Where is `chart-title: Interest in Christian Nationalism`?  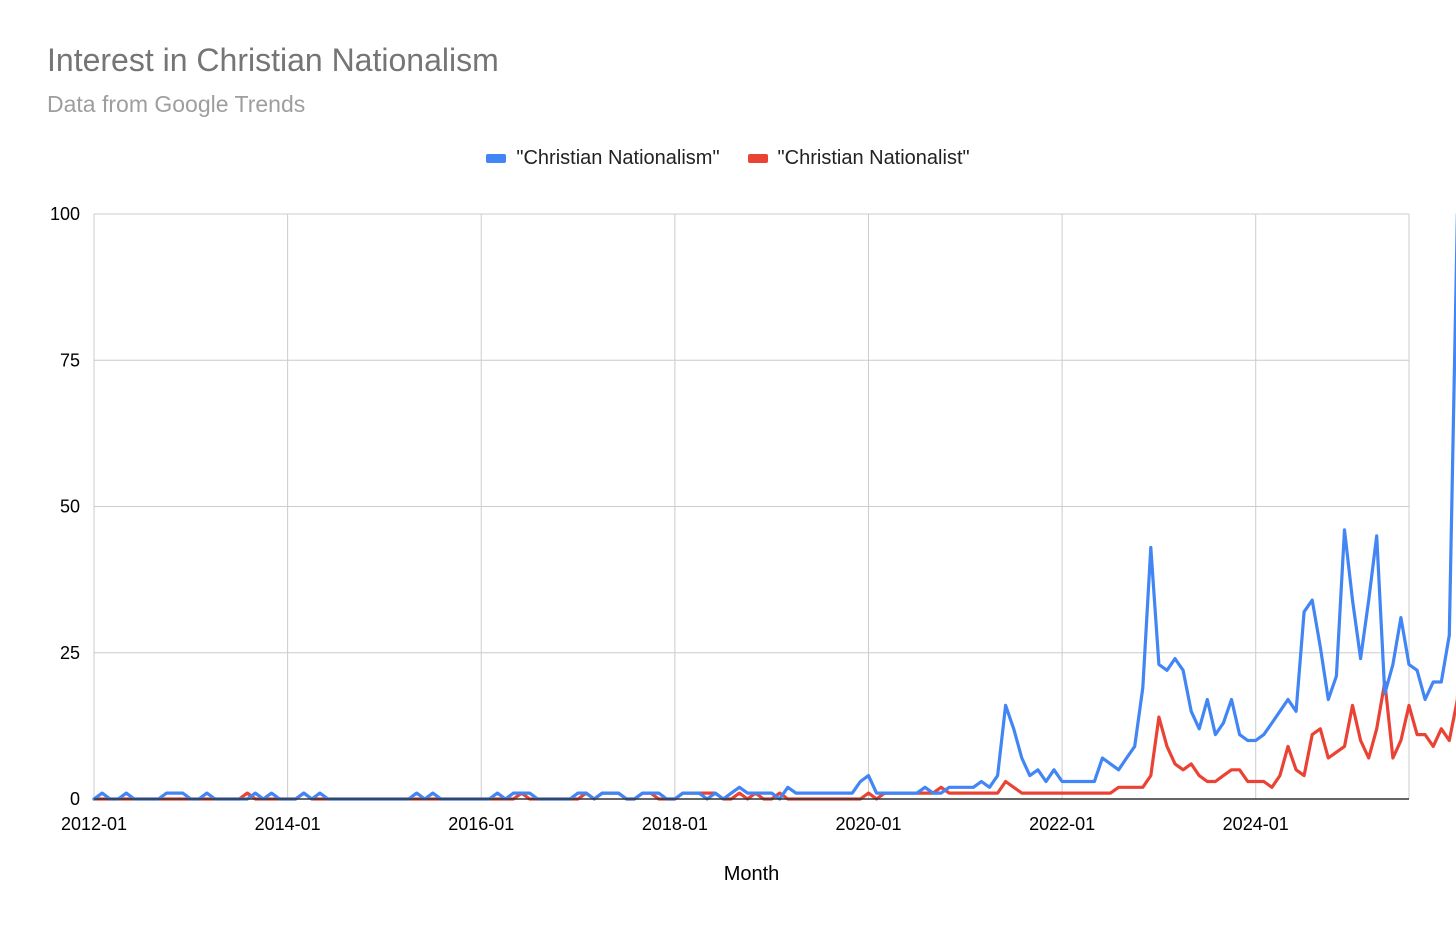
chart-title: Interest in Christian Nationalism is located at coordinates (273, 60).